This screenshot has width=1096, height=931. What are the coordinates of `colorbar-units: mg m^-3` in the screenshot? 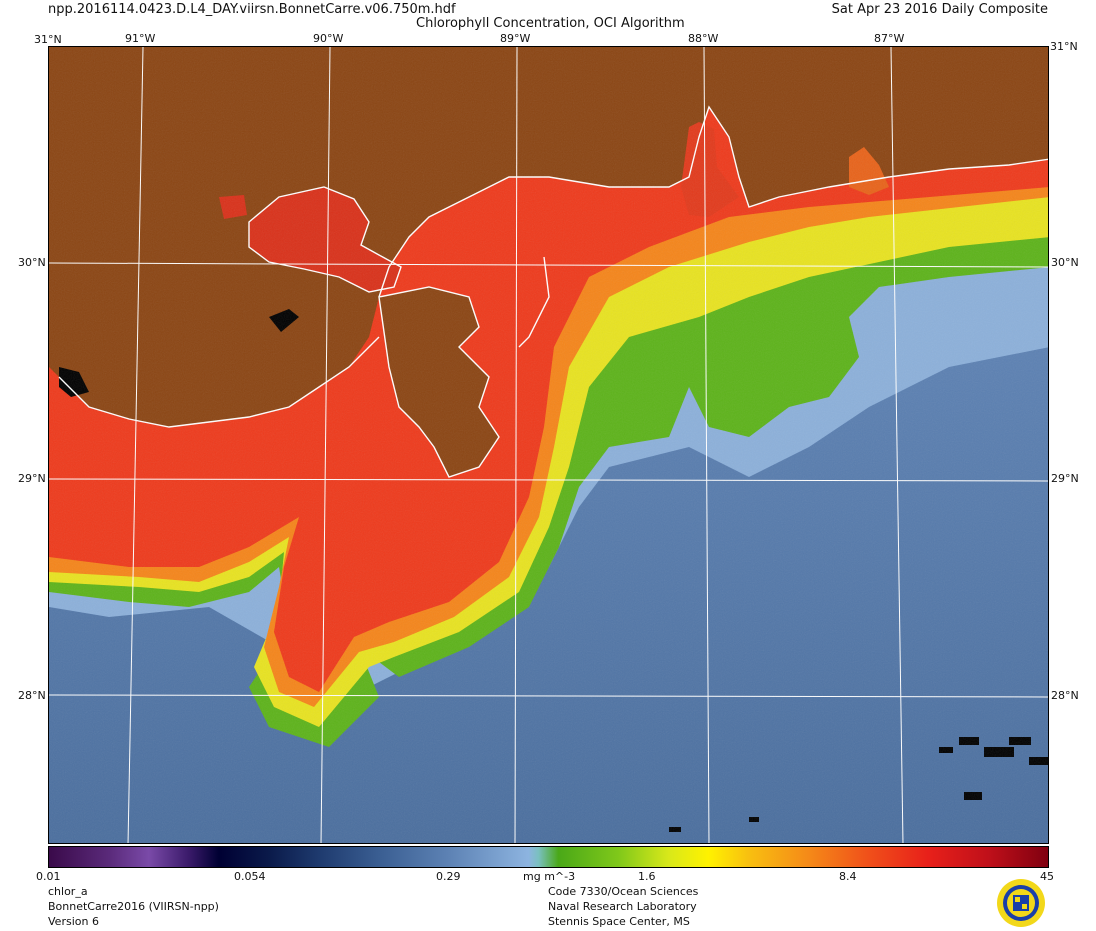 It's located at (549, 876).